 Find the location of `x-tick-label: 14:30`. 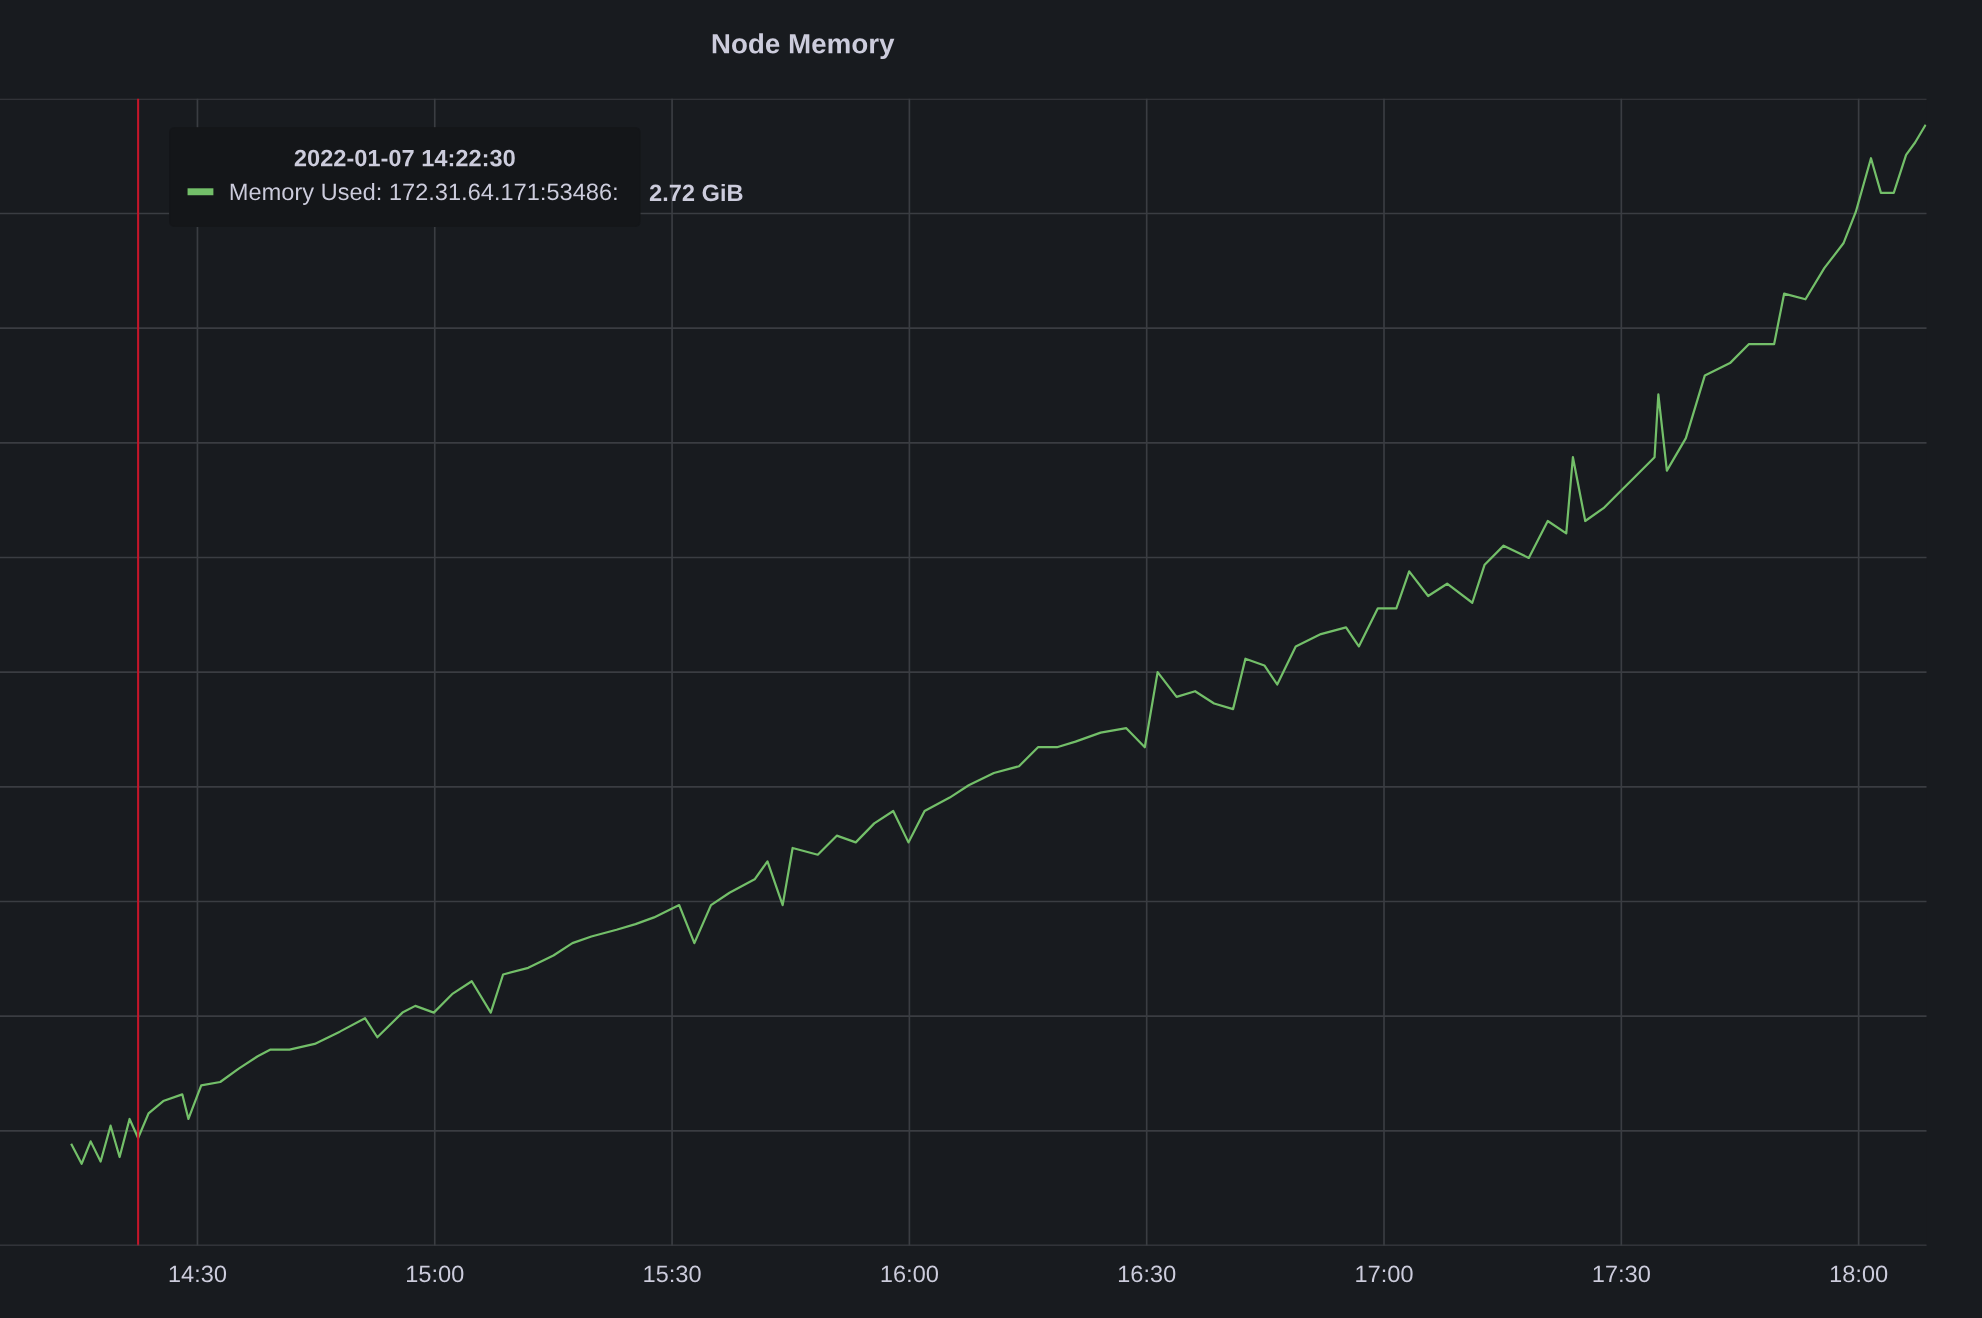

x-tick-label: 14:30 is located at coordinates (198, 1274).